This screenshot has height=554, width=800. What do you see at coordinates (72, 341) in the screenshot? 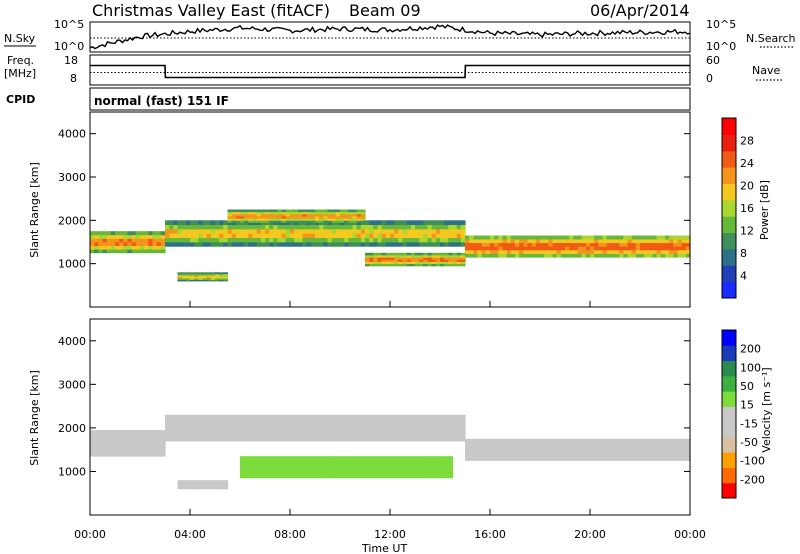
I see `velocity-ytick-label: 4000` at bounding box center [72, 341].